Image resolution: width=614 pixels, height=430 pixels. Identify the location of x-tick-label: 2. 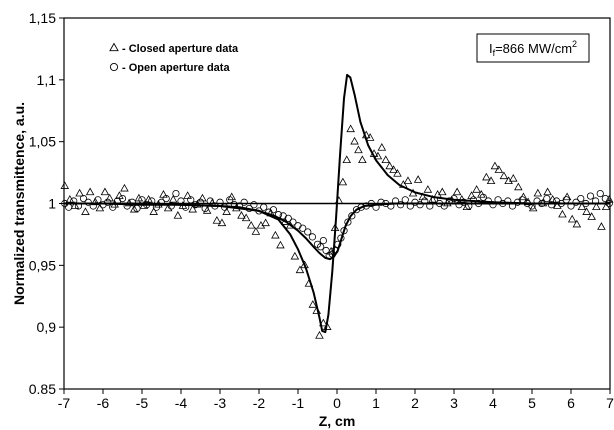
(415, 403).